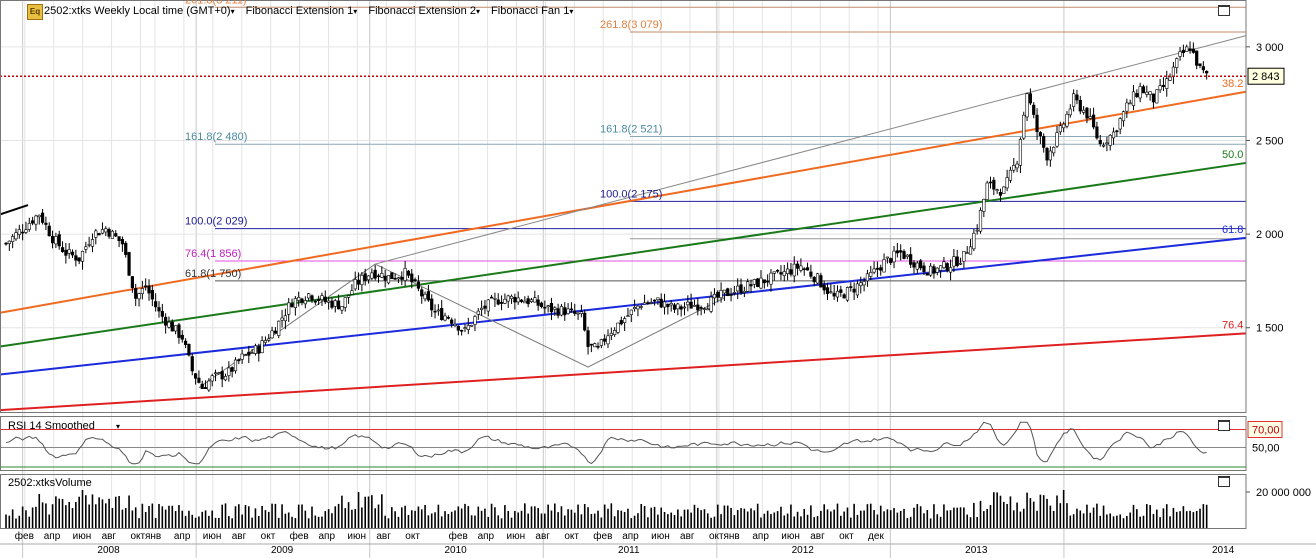  Describe the element at coordinates (760, 536) in the screenshot. I see `month-tick-label: апр` at that location.